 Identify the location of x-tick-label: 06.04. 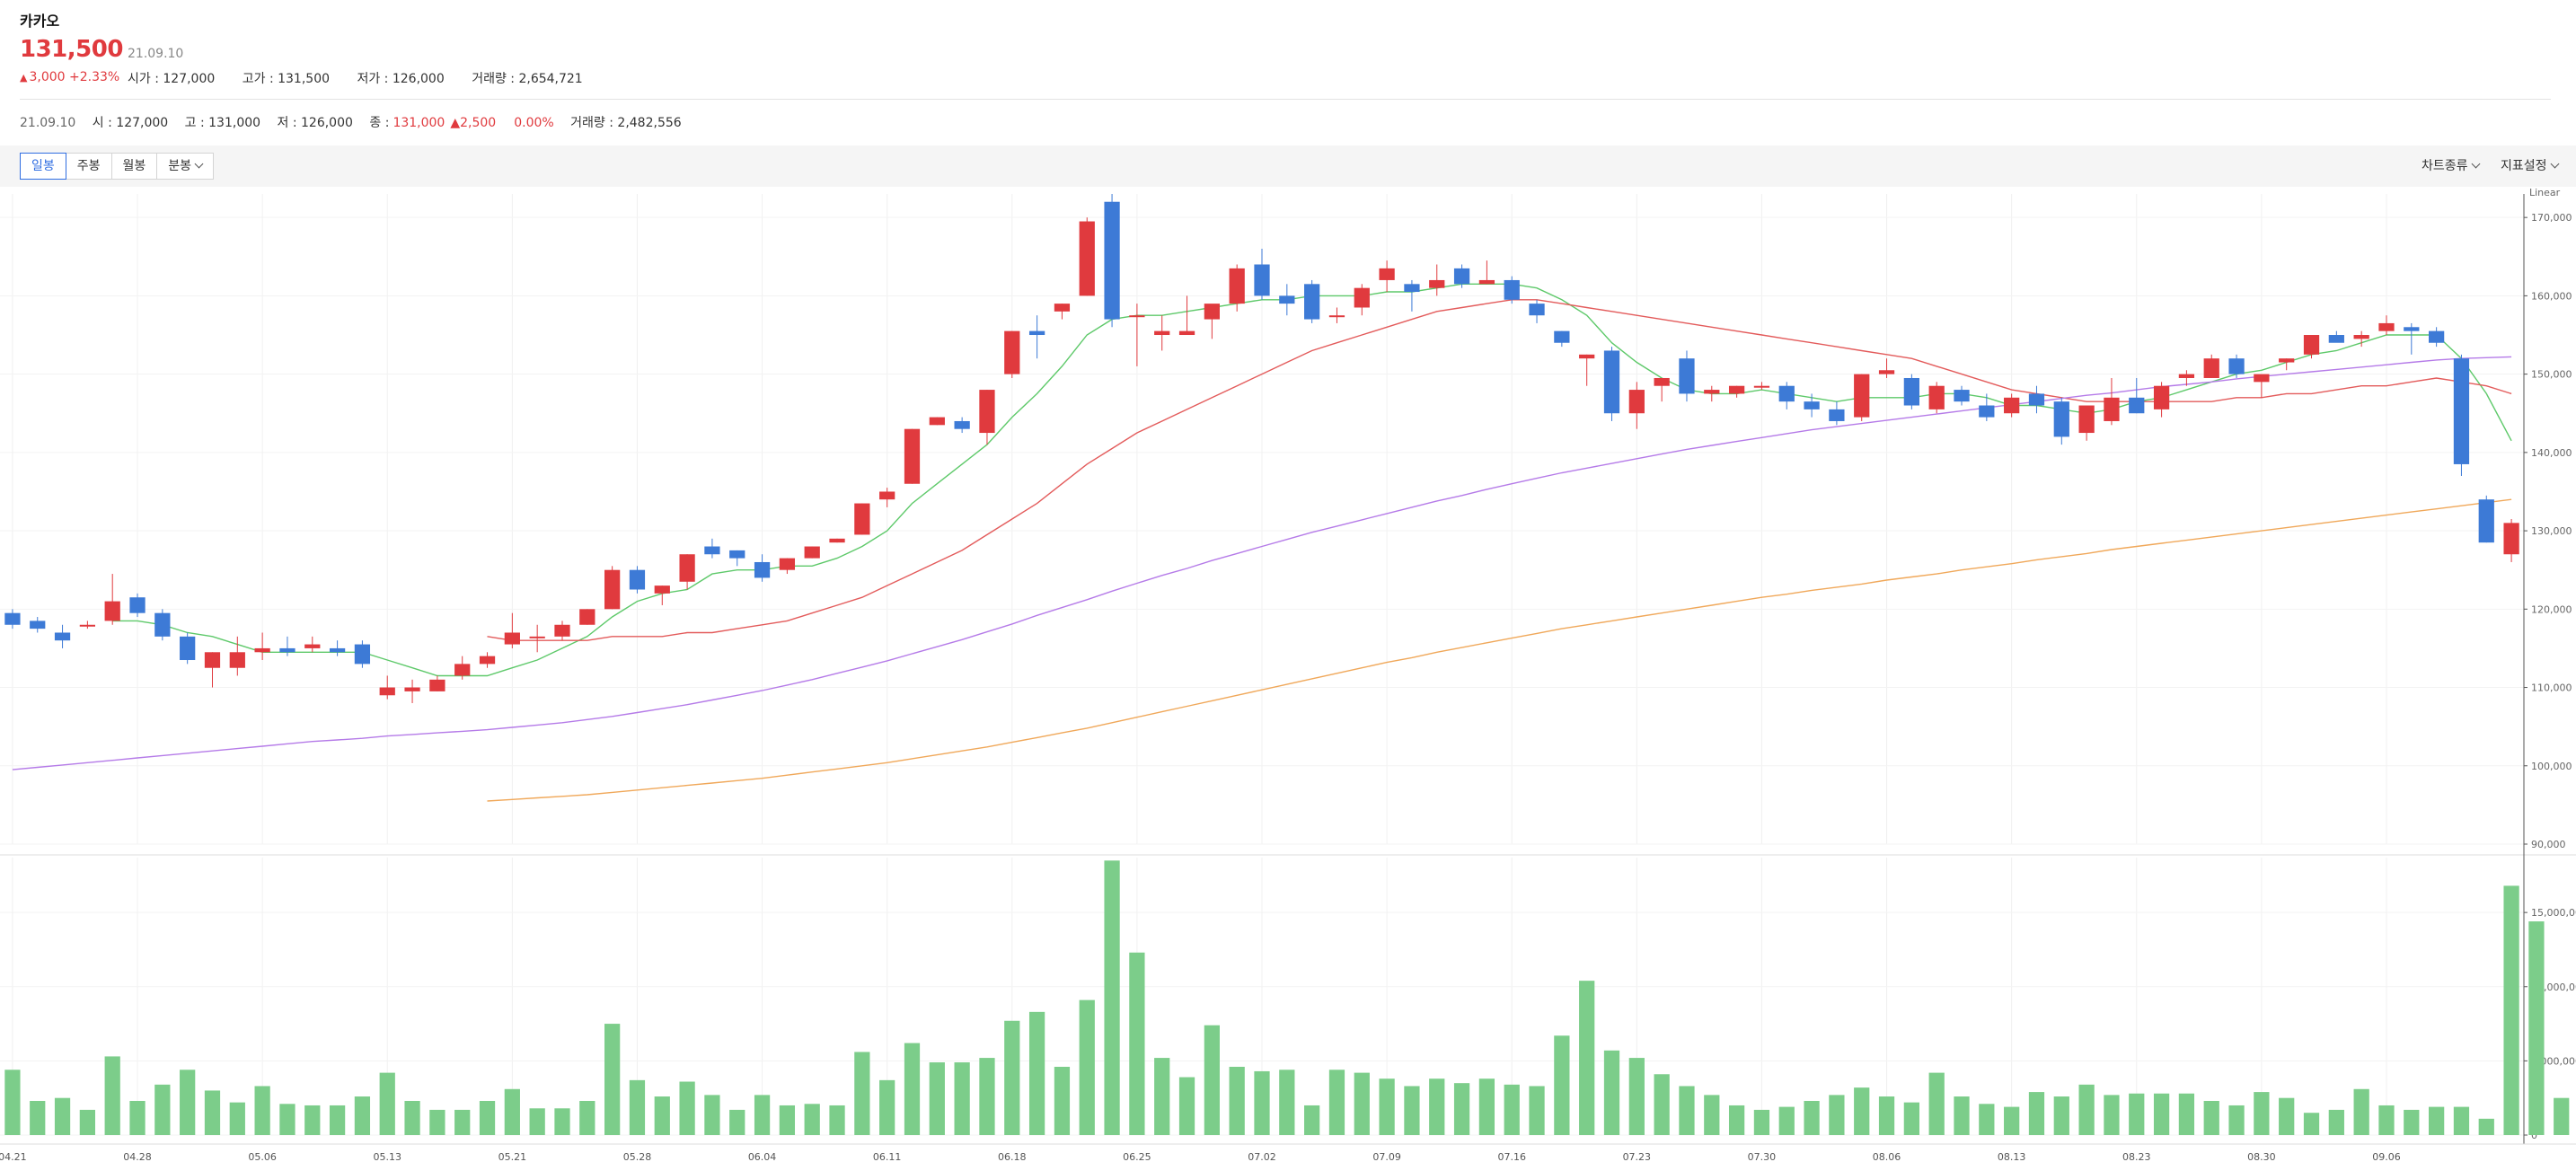
(762, 1156).